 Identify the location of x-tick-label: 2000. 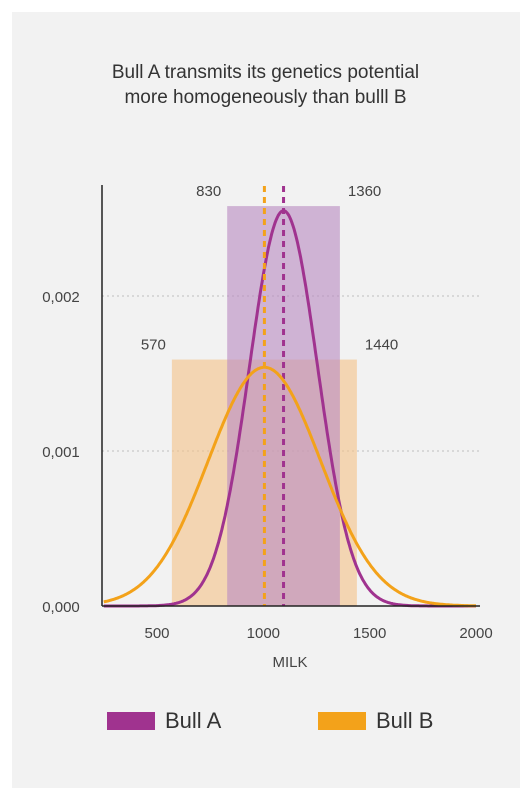
(475, 633).